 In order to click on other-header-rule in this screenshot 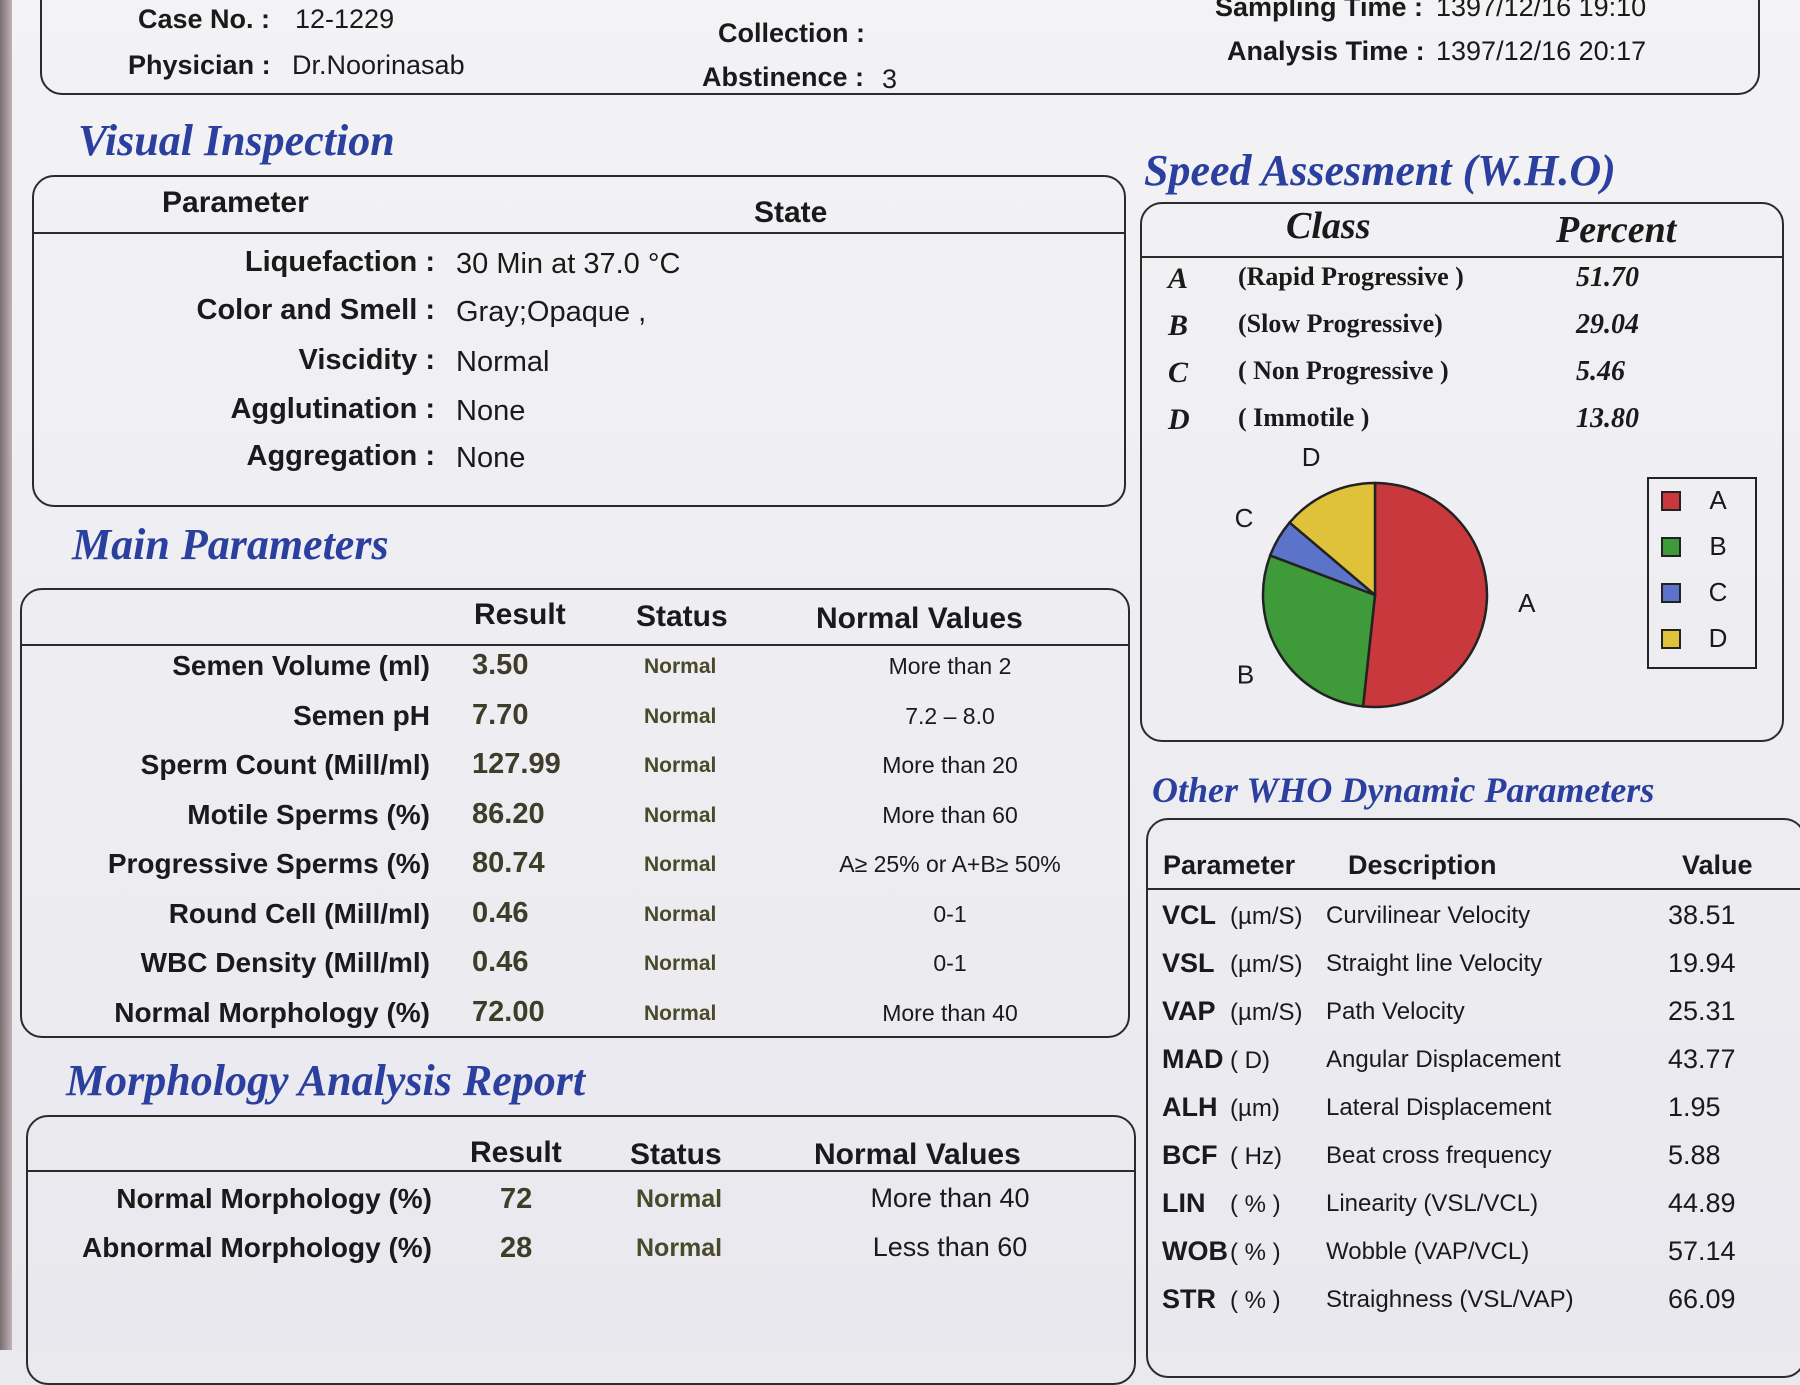, I will do `click(1474, 889)`.